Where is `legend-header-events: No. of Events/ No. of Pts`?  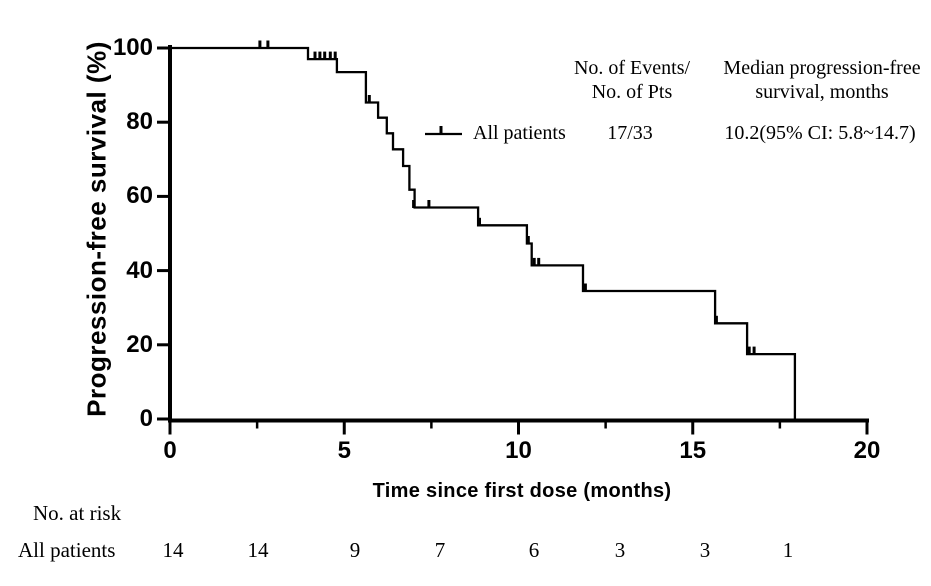
legend-header-events: No. of Events/ No. of Pts is located at coordinates (632, 80).